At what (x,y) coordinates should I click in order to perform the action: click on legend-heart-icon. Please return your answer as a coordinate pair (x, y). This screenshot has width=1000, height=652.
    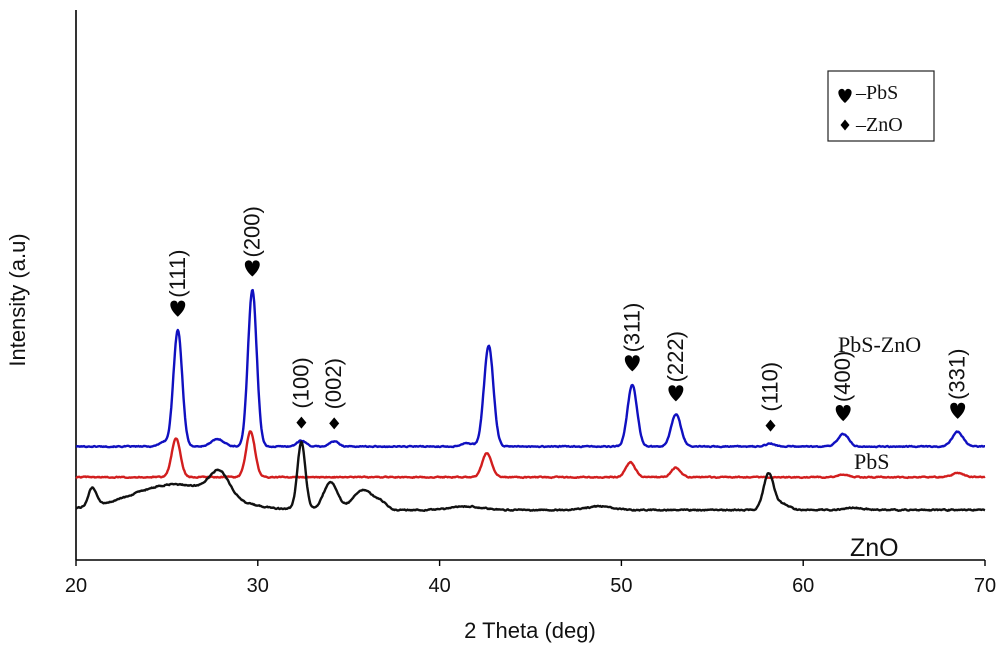
    Looking at the image, I should click on (845, 95).